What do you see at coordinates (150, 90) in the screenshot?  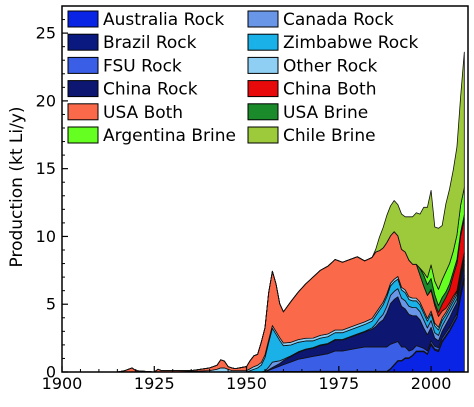 I see `legend-label-china-rock: China Rock` at bounding box center [150, 90].